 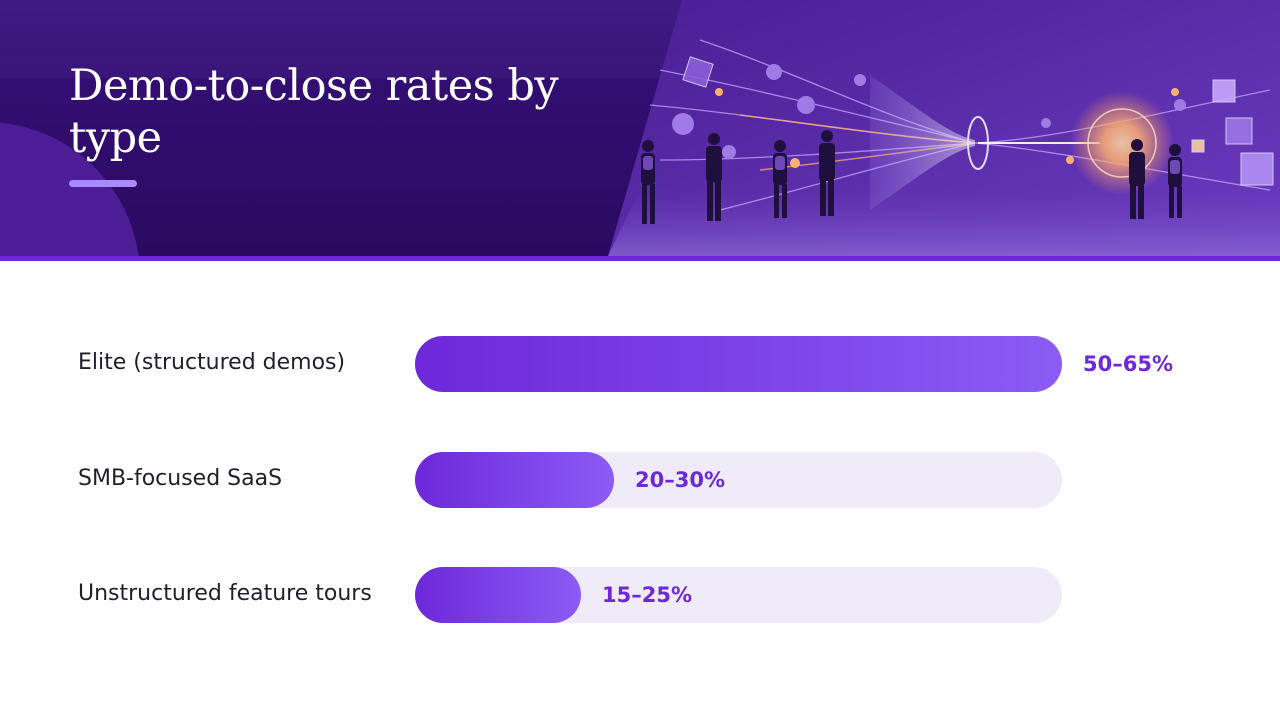 I want to click on bar-label: Unstructured feature tours, so click(x=225, y=593).